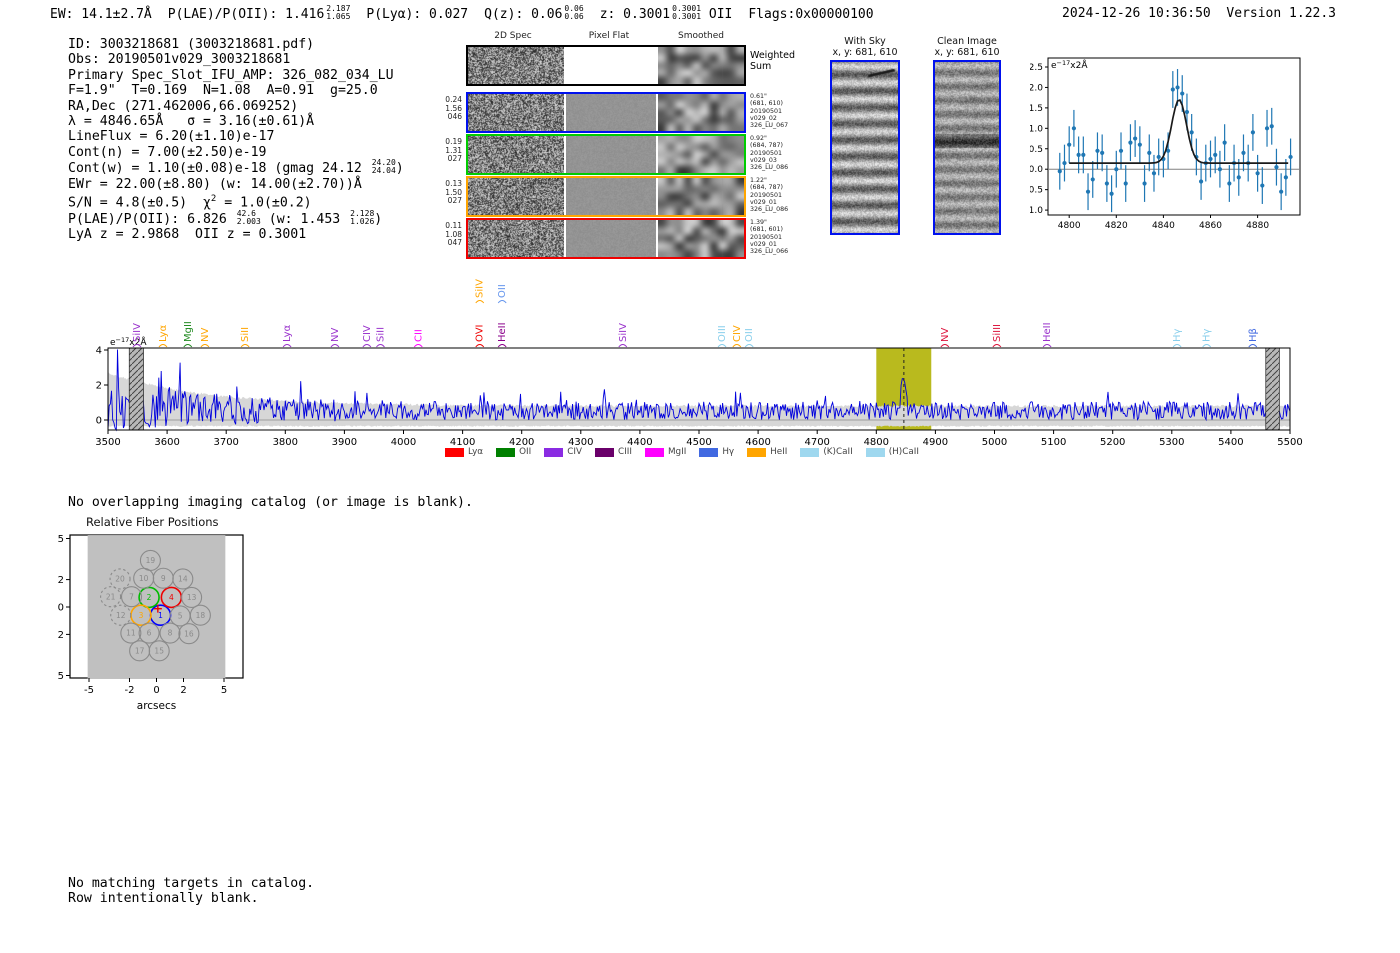 Image resolution: width=1400 pixels, height=953 pixels. I want to click on info-line: F=1.9" T=0.169 N=1.08 A=0.91 g=25.0, so click(223, 91).